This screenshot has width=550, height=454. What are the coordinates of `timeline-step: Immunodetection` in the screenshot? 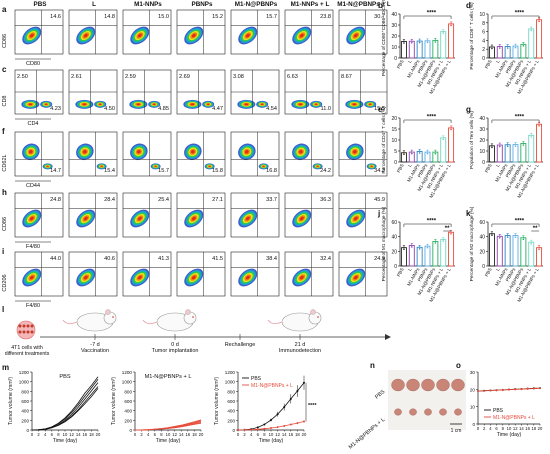 It's located at (300, 351).